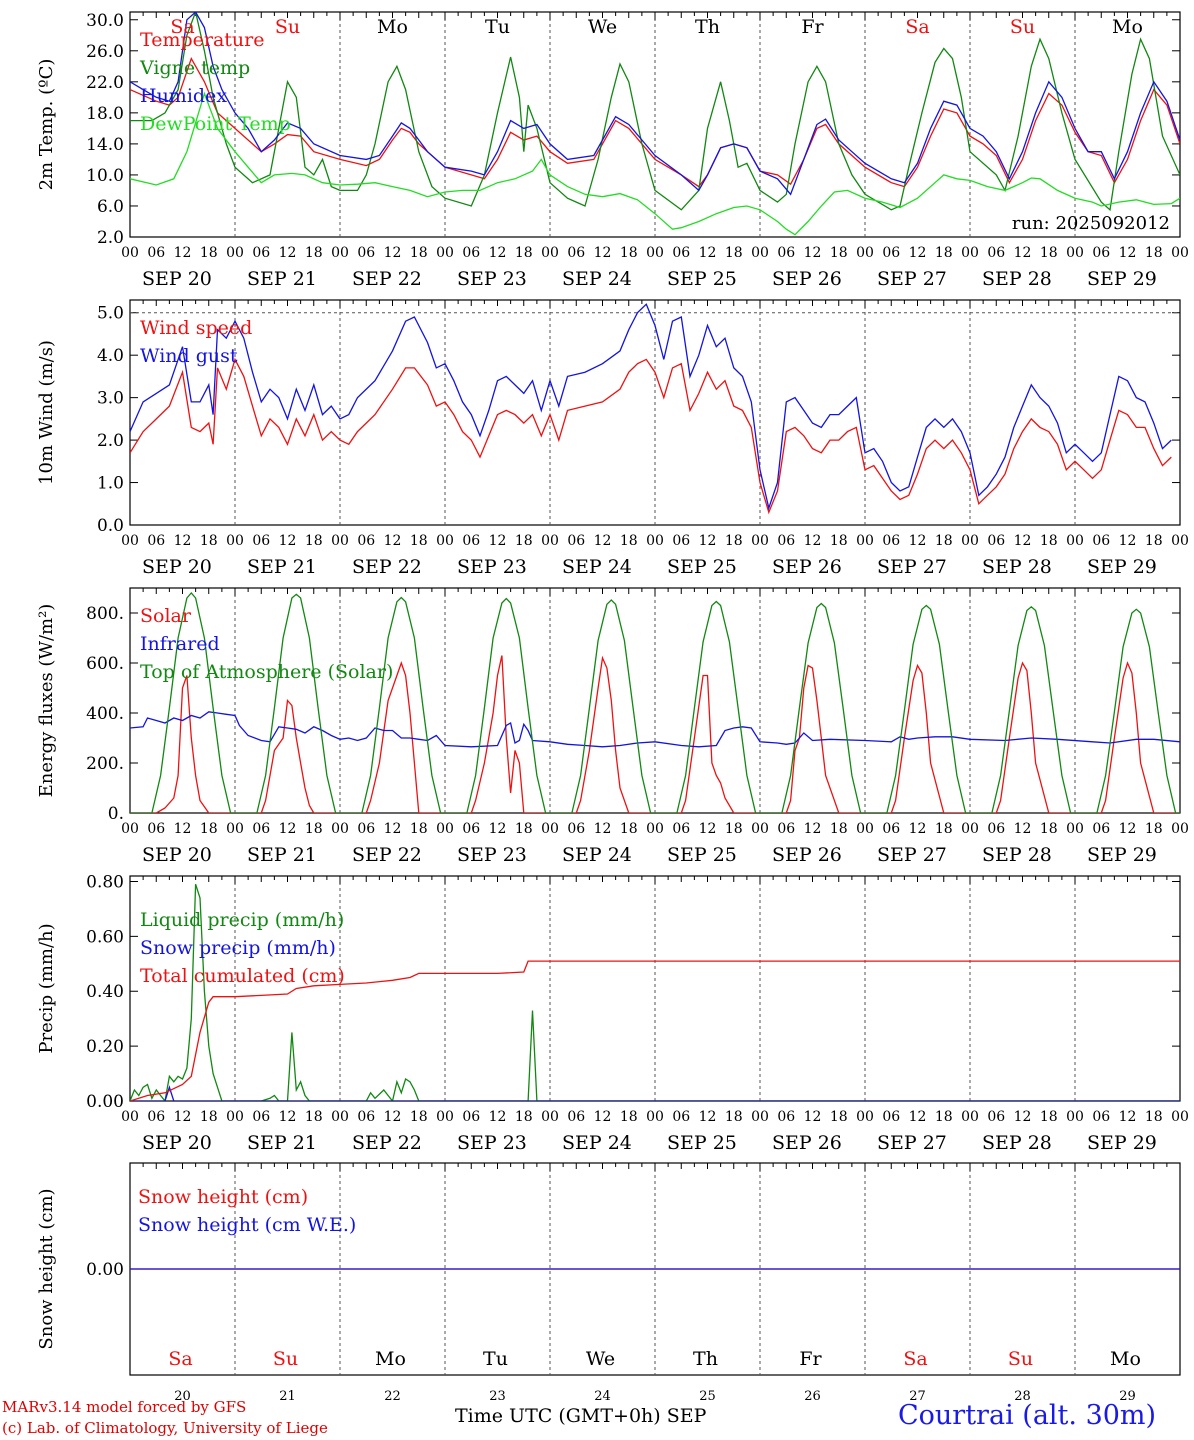  I want to click on y-axis-label: Snow height (cm), so click(46, 1268).